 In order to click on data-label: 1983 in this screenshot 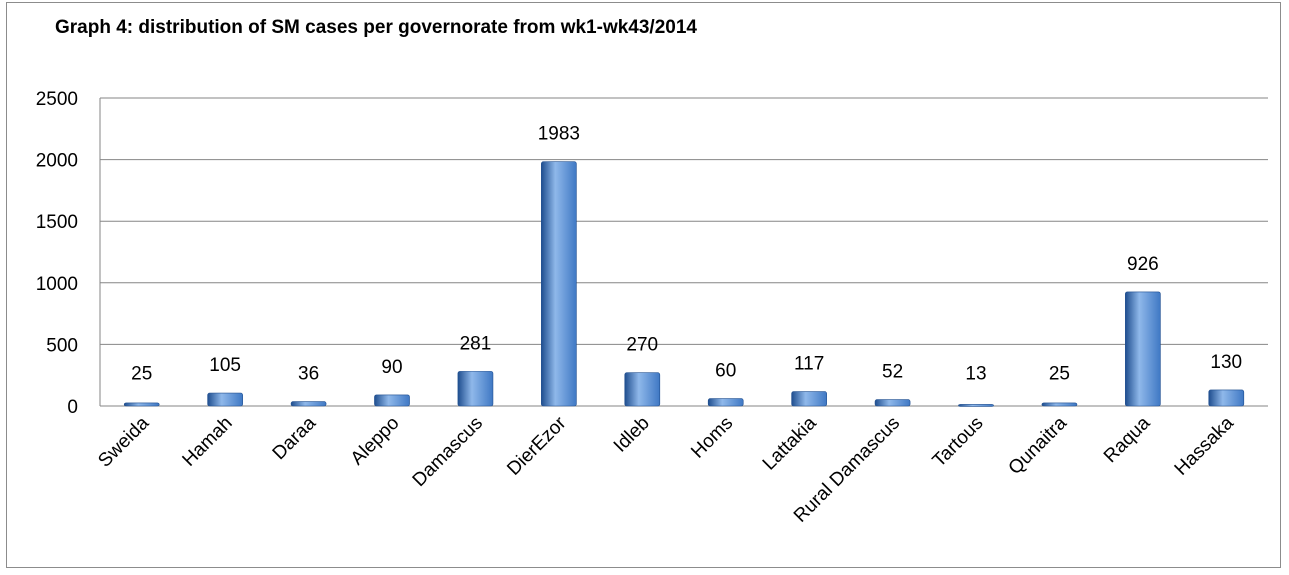, I will do `click(559, 134)`.